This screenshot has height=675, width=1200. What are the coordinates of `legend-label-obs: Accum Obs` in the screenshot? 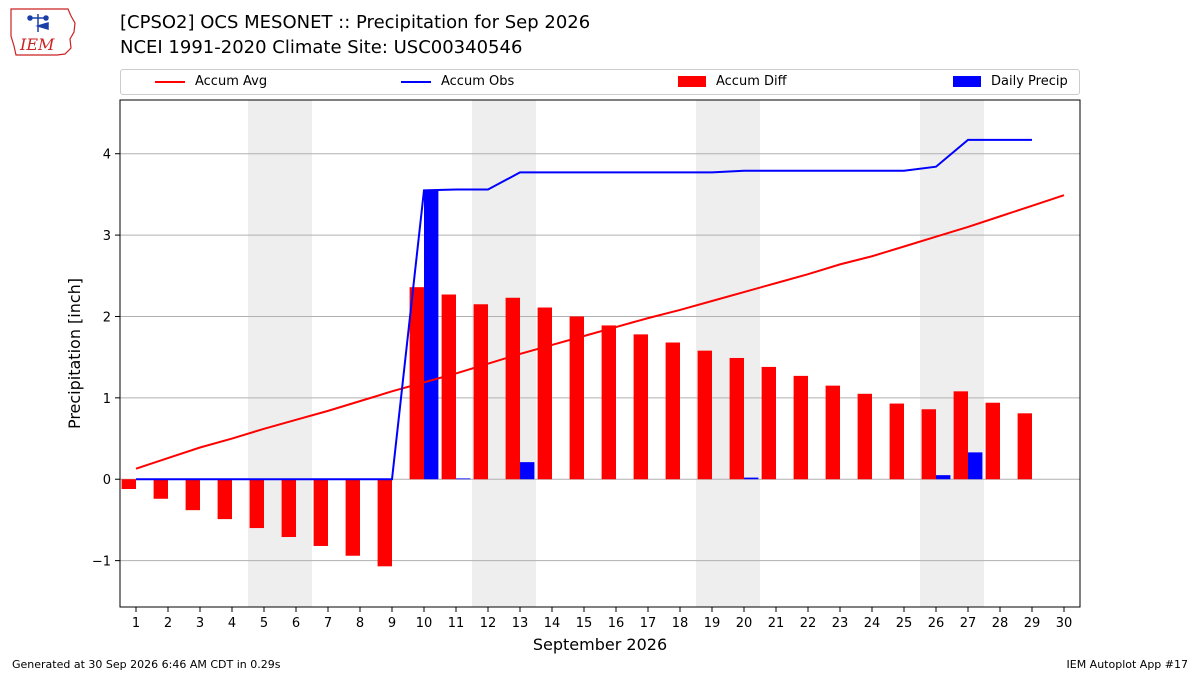 It's located at (478, 81).